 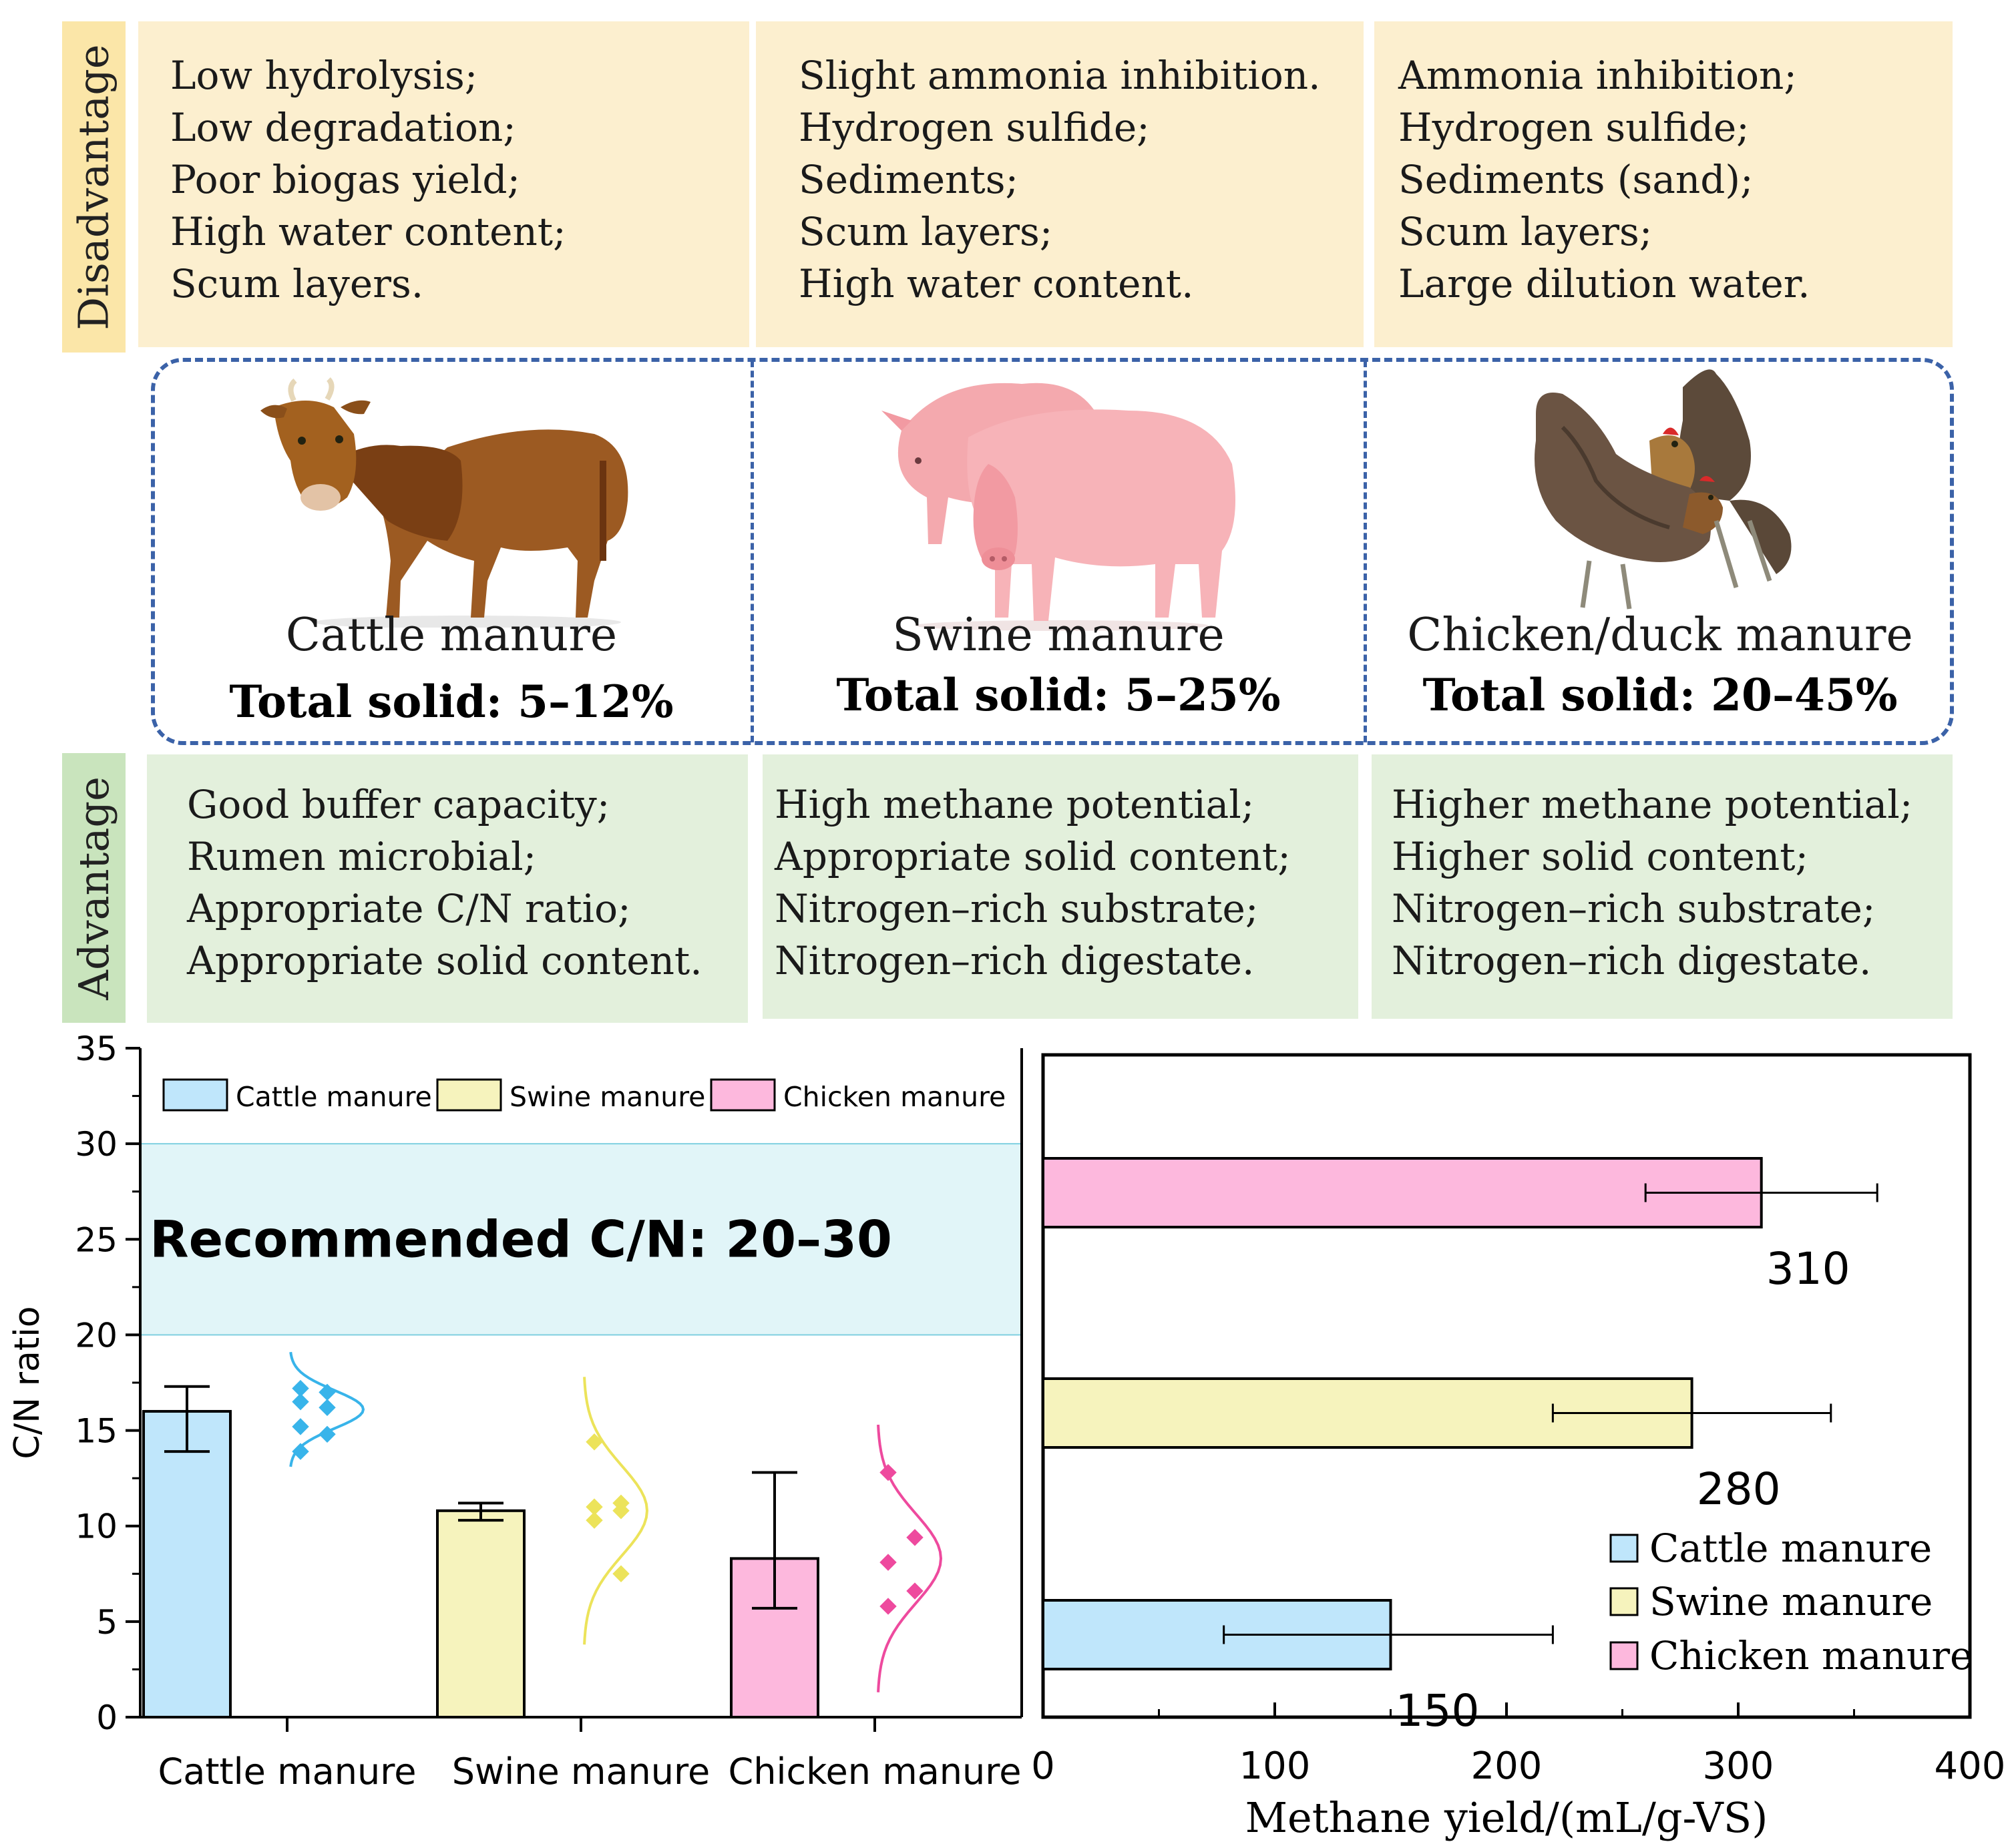 I want to click on data-label: 280, so click(x=1739, y=1489).